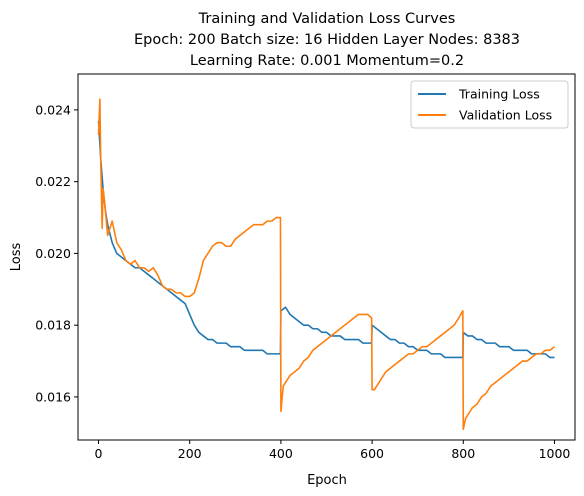 Image resolution: width=584 pixels, height=496 pixels. Describe the element at coordinates (53, 181) in the screenshot. I see `y-tick-label: 0.022` at that location.